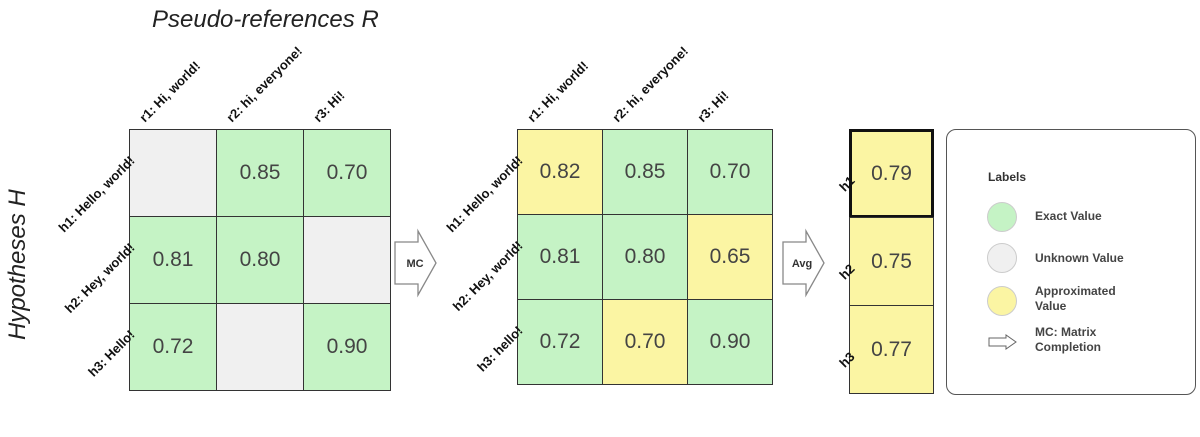 This screenshot has width=1200, height=437. What do you see at coordinates (1007, 177) in the screenshot?
I see `legend-title: Labels` at bounding box center [1007, 177].